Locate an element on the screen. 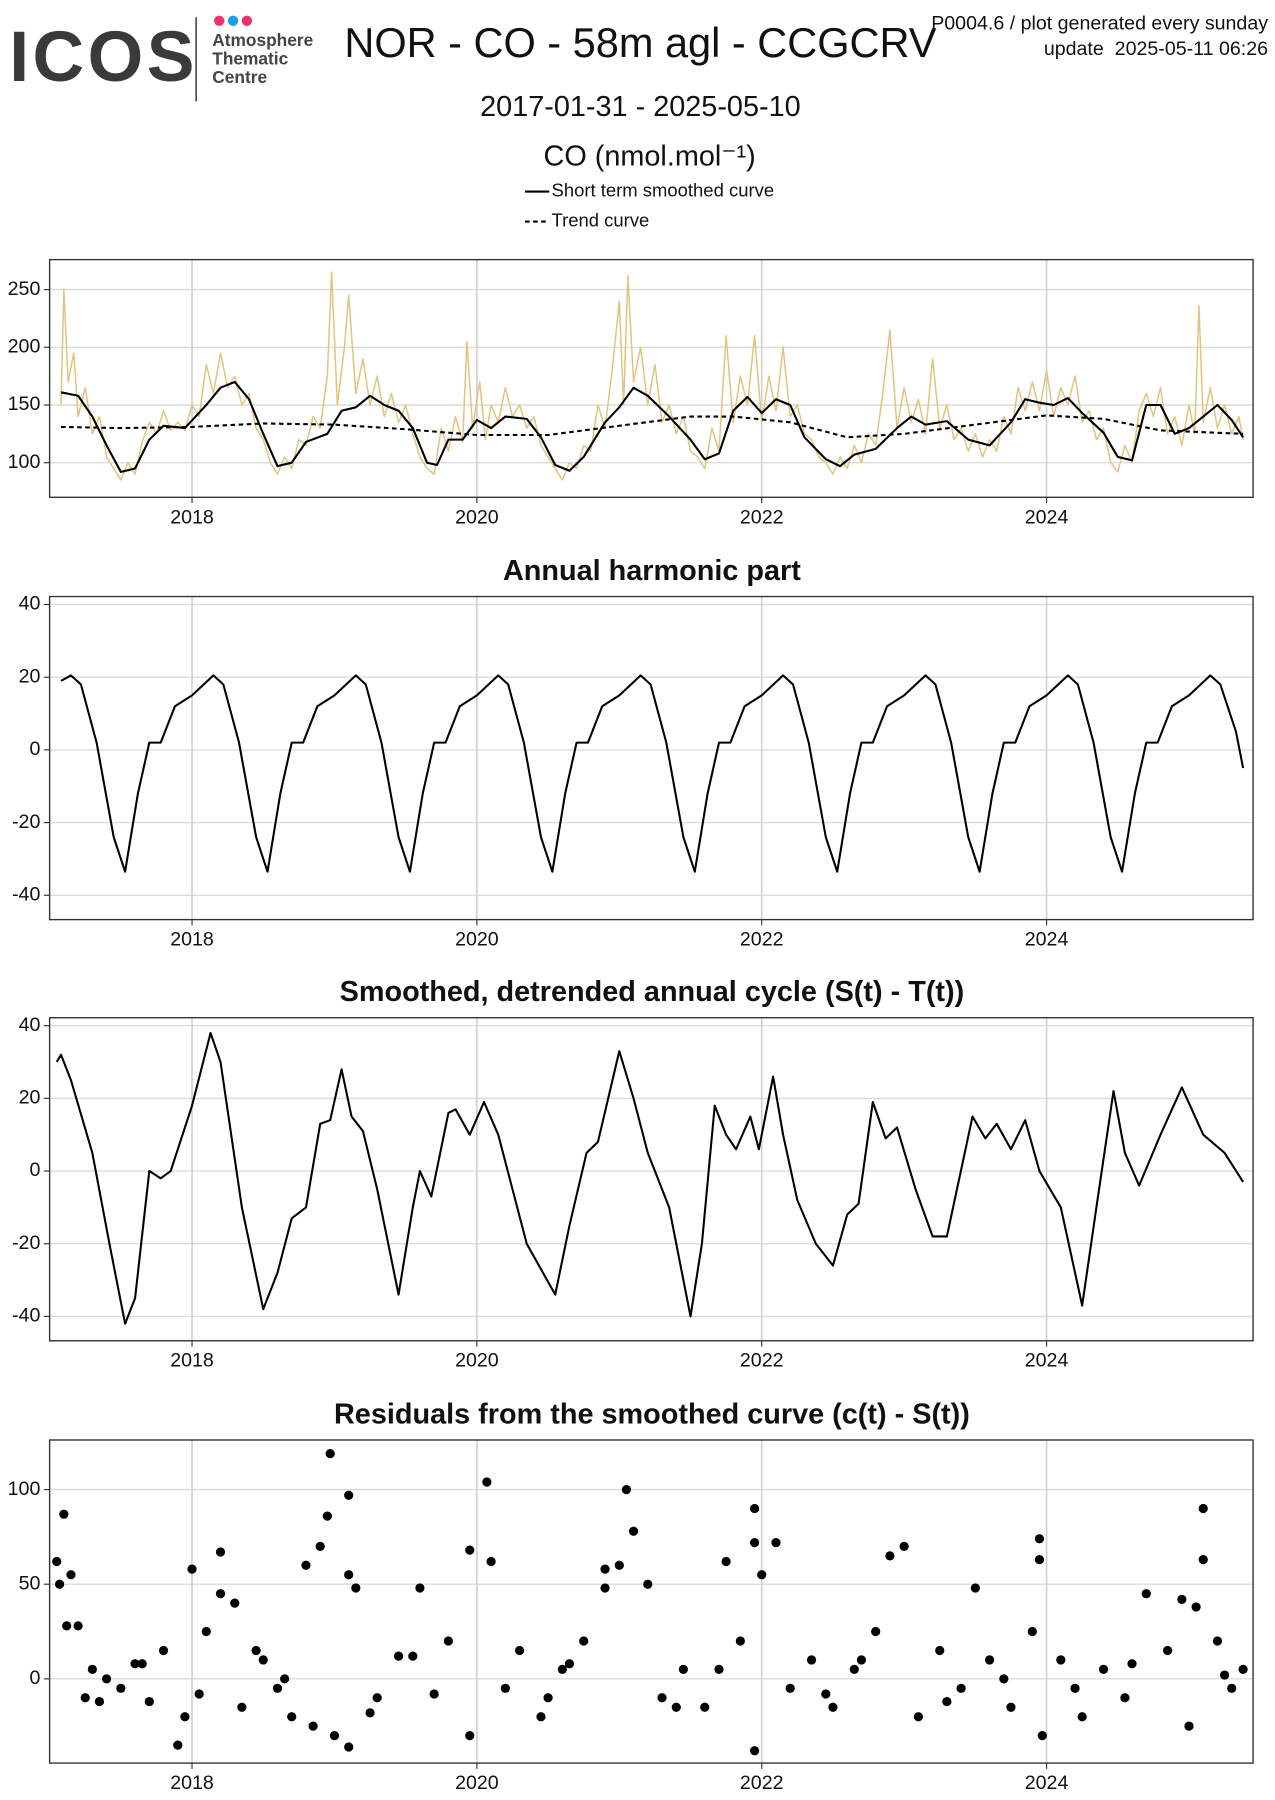 Image resolution: width=1275 pixels, height=1800 pixels. info: update 2025-05-11 06:26 is located at coordinates (1156, 49).